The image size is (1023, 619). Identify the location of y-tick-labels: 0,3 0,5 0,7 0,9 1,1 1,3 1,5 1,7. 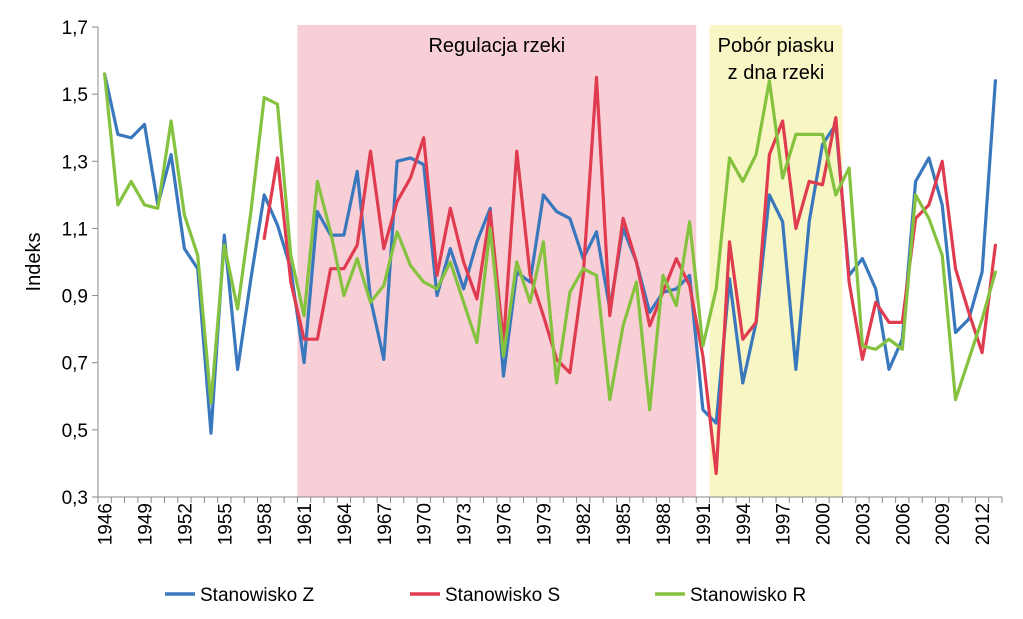
(80, 263).